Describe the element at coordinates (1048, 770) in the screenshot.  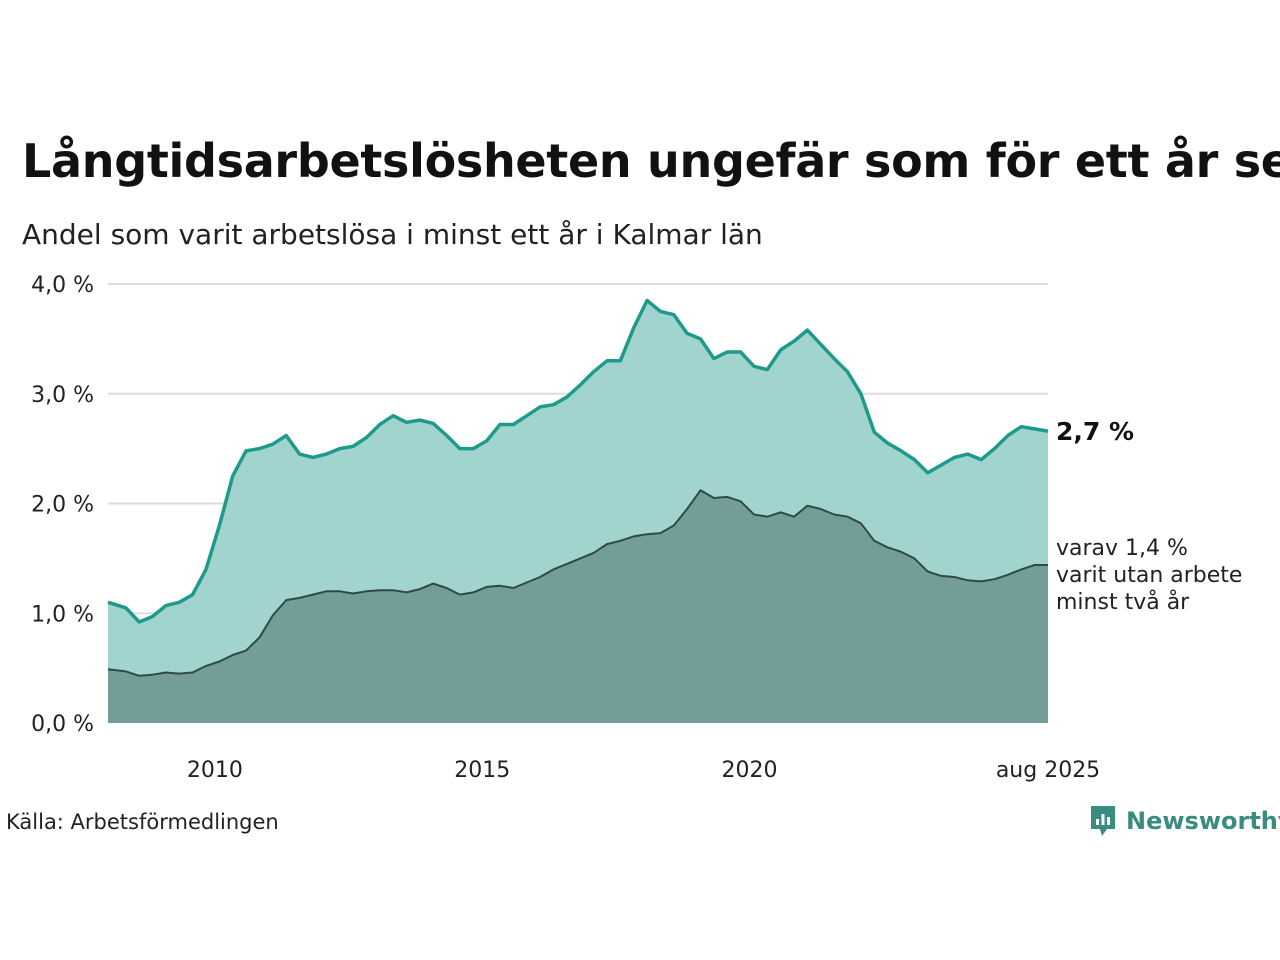
I see `x-tick-label: aug 2025` at that location.